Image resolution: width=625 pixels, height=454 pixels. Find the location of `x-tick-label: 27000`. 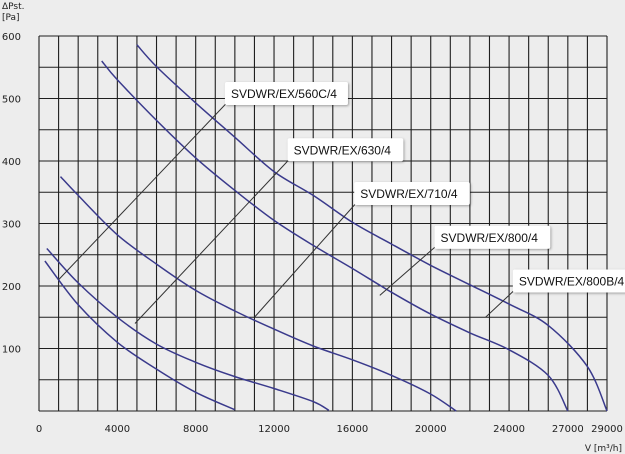

x-tick-label: 27000 is located at coordinates (568, 429).